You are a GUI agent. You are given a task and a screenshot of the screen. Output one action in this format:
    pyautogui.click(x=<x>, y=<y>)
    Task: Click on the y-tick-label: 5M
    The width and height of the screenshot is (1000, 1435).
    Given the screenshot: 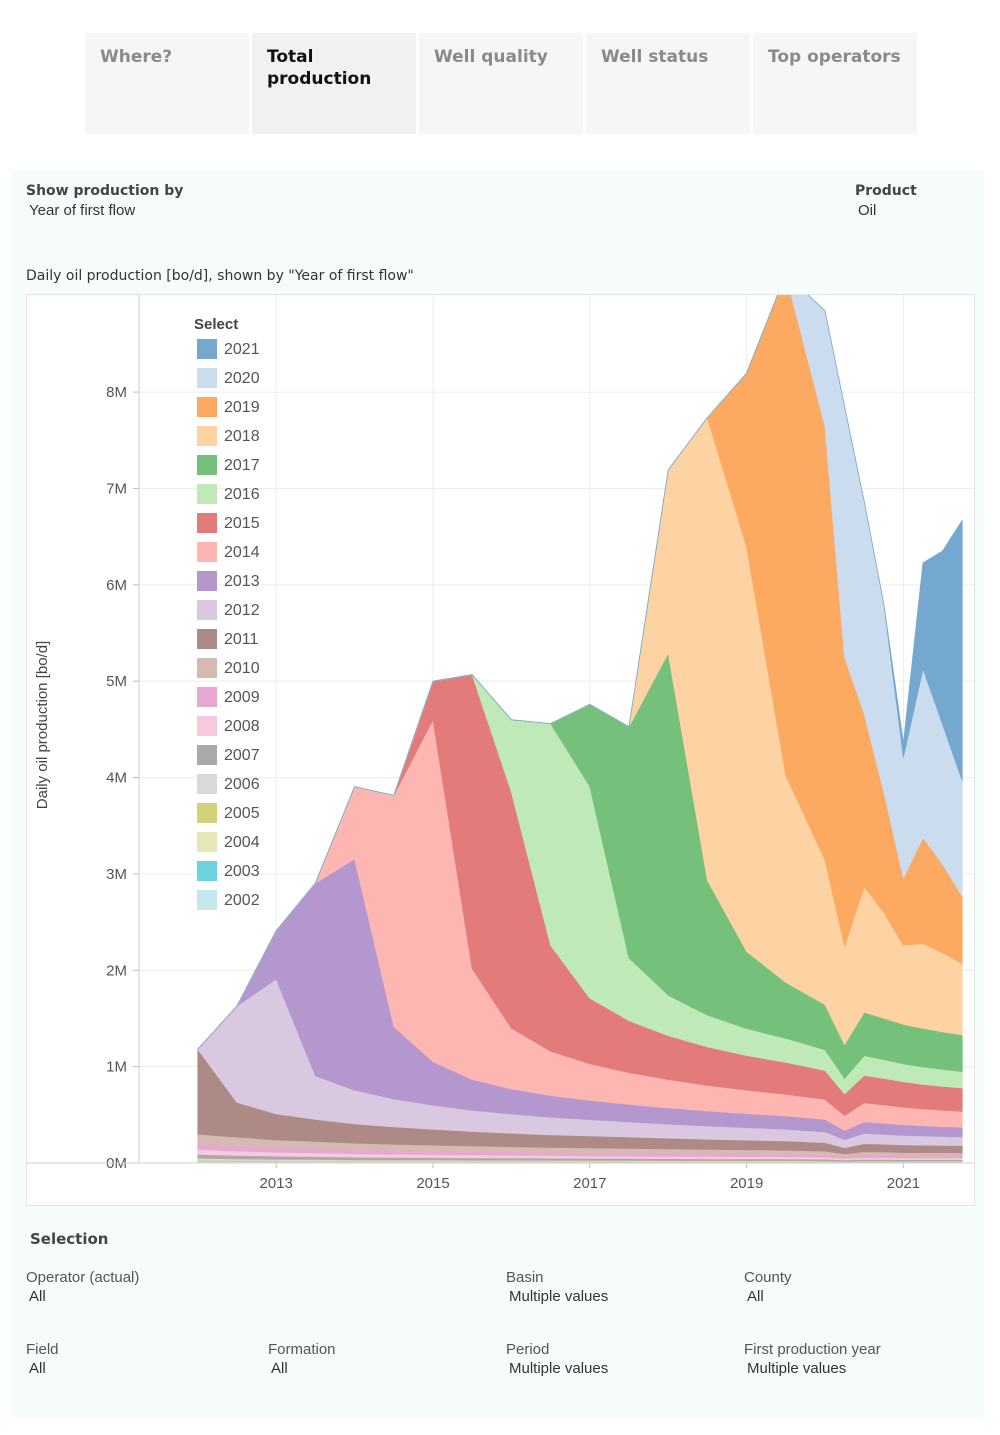 What is the action you would take?
    pyautogui.click(x=116, y=681)
    